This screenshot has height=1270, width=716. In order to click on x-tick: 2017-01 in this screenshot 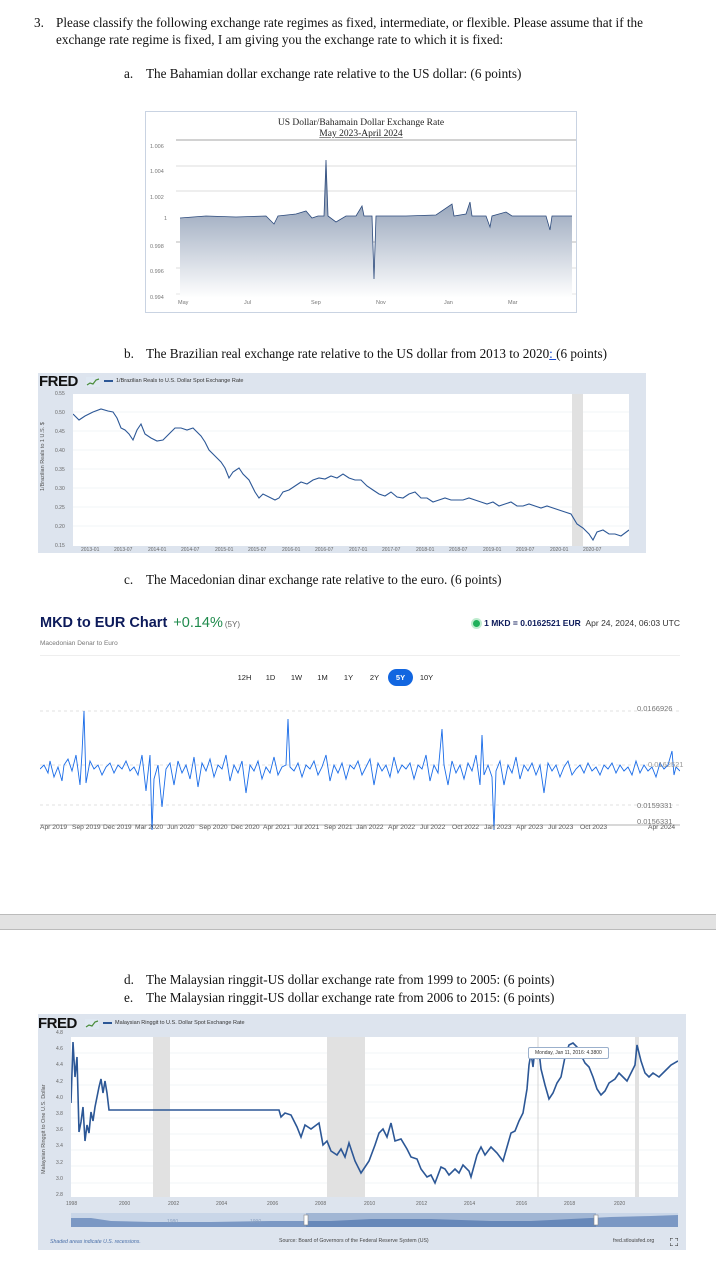, I will do `click(358, 550)`.